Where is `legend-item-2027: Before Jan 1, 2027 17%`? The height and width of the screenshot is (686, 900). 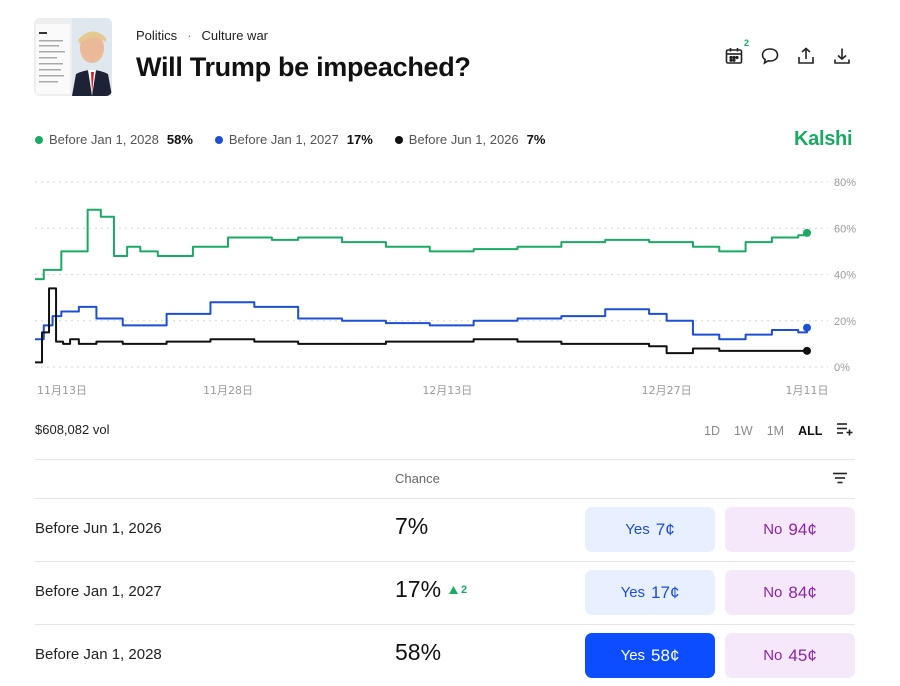 legend-item-2027: Before Jan 1, 2027 17% is located at coordinates (293, 139).